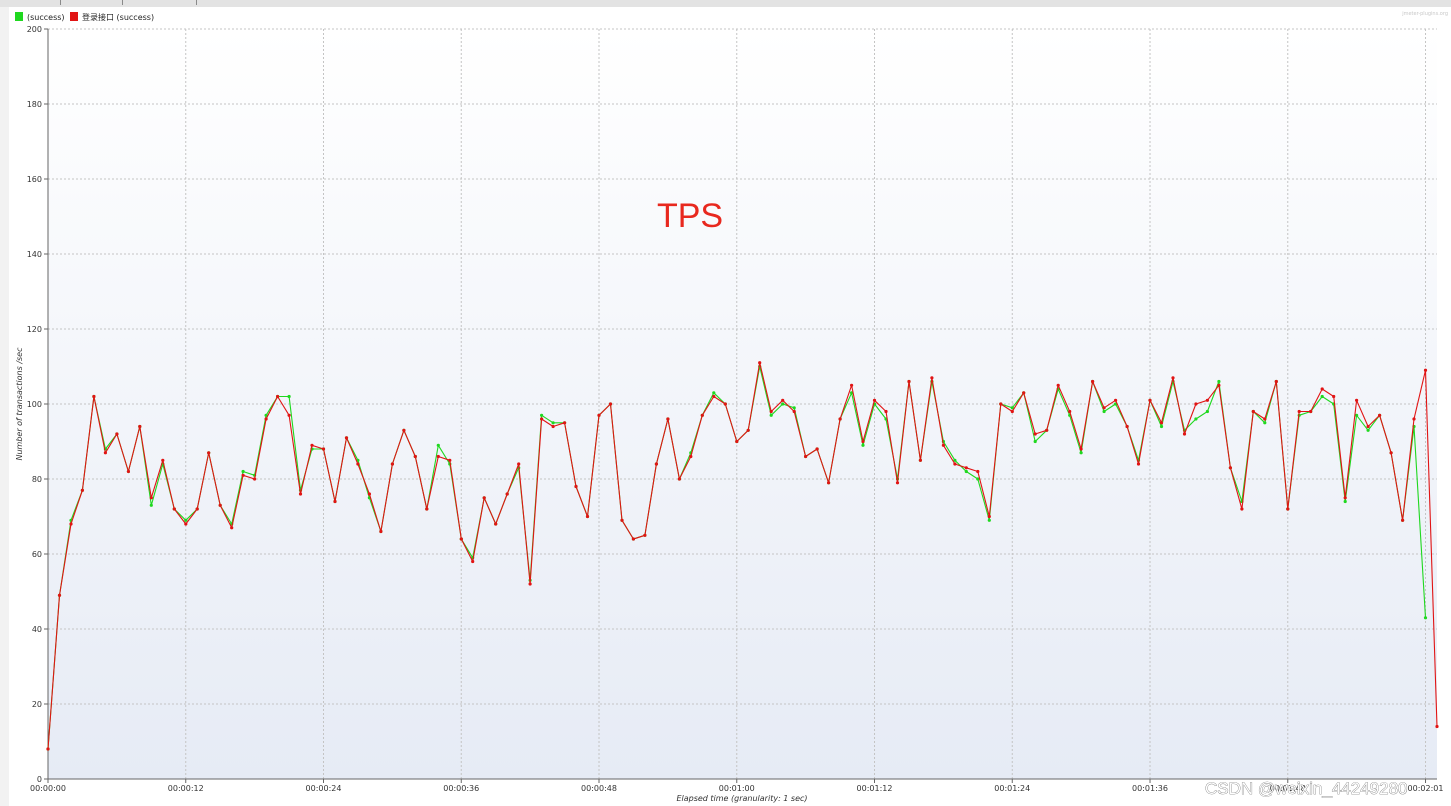  What do you see at coordinates (37, 704) in the screenshot?
I see `y-tick-label: 20` at bounding box center [37, 704].